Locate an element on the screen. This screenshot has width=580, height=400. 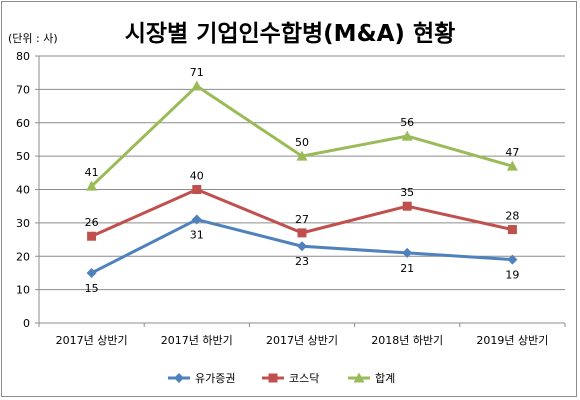
y-tick-label: 80 is located at coordinates (23, 56).